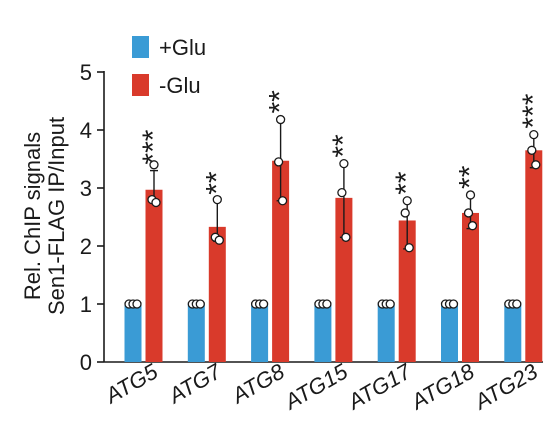 The image size is (553, 444). What do you see at coordinates (169, 66) in the screenshot?
I see `legend: +Glu -Glu` at bounding box center [169, 66].